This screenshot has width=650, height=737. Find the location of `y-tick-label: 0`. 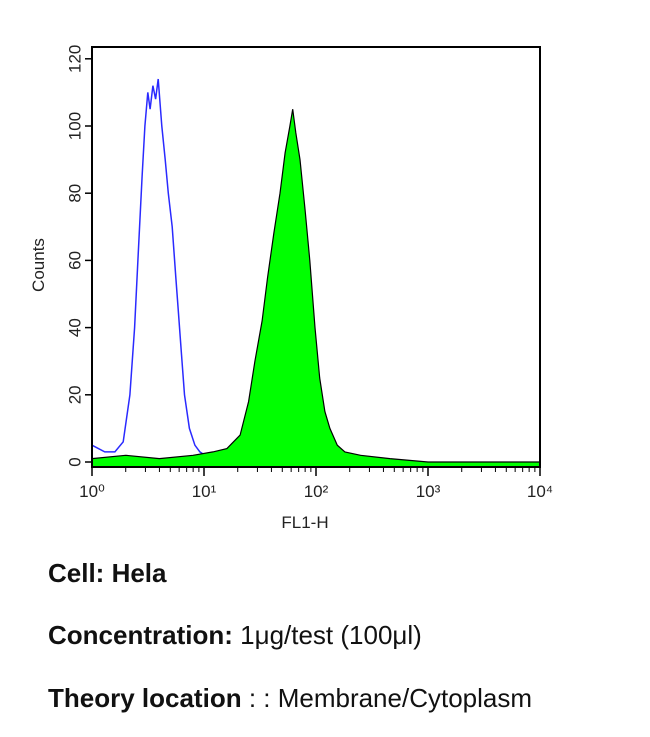

y-tick-label: 0 is located at coordinates (74, 461).